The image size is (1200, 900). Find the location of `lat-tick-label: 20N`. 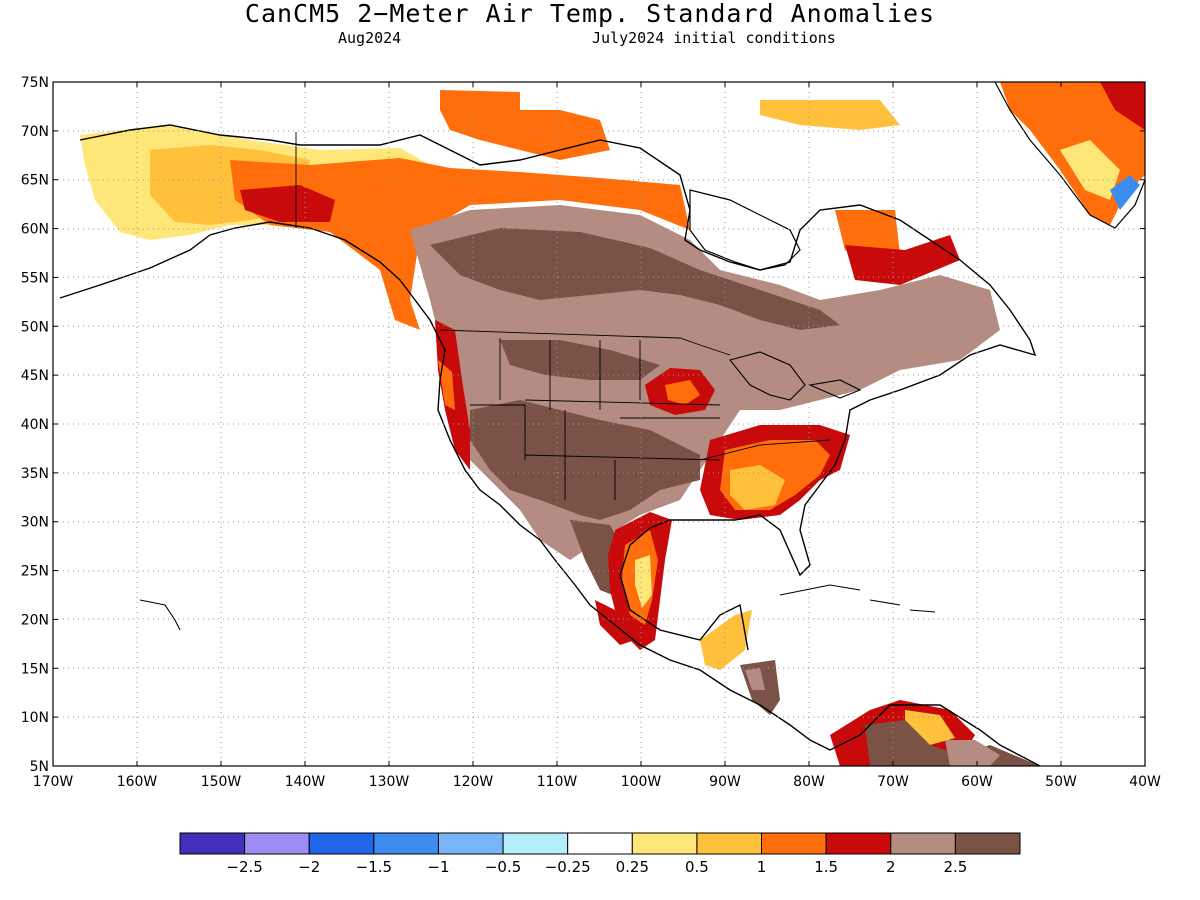

lat-tick-label: 20N is located at coordinates (35, 620).